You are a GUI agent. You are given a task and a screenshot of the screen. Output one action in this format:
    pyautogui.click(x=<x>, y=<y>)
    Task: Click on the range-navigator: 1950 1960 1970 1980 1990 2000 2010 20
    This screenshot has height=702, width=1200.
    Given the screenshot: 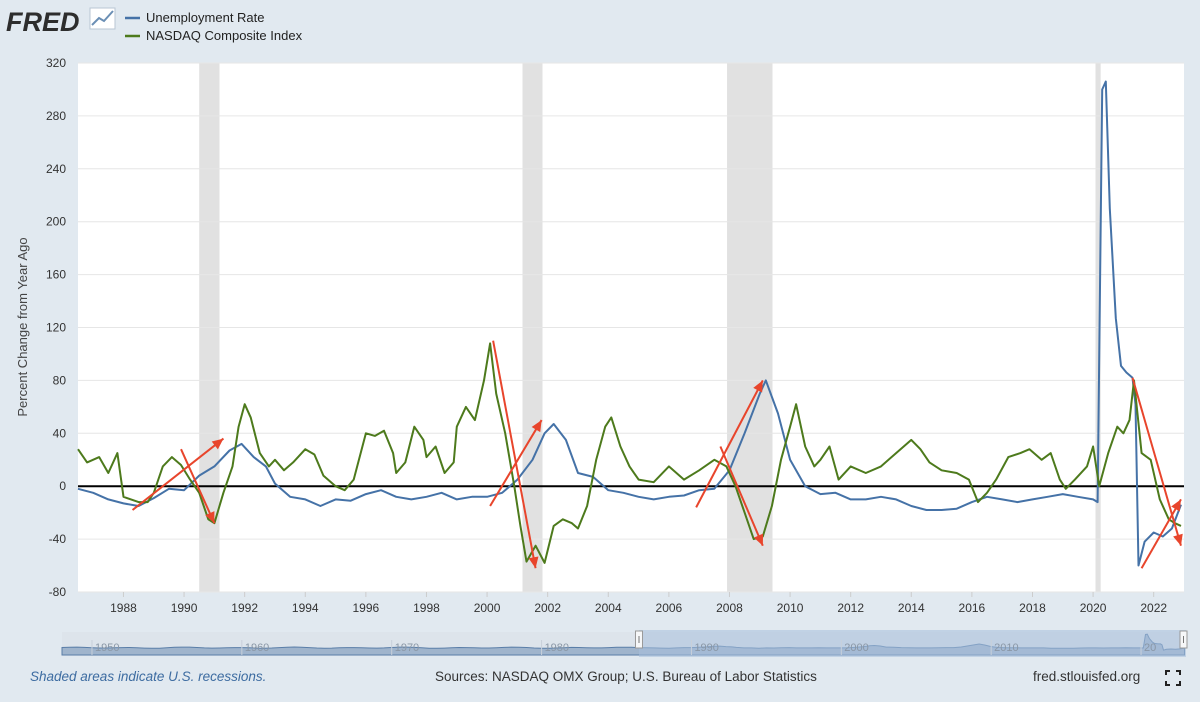 What is the action you would take?
    pyautogui.click(x=624, y=643)
    